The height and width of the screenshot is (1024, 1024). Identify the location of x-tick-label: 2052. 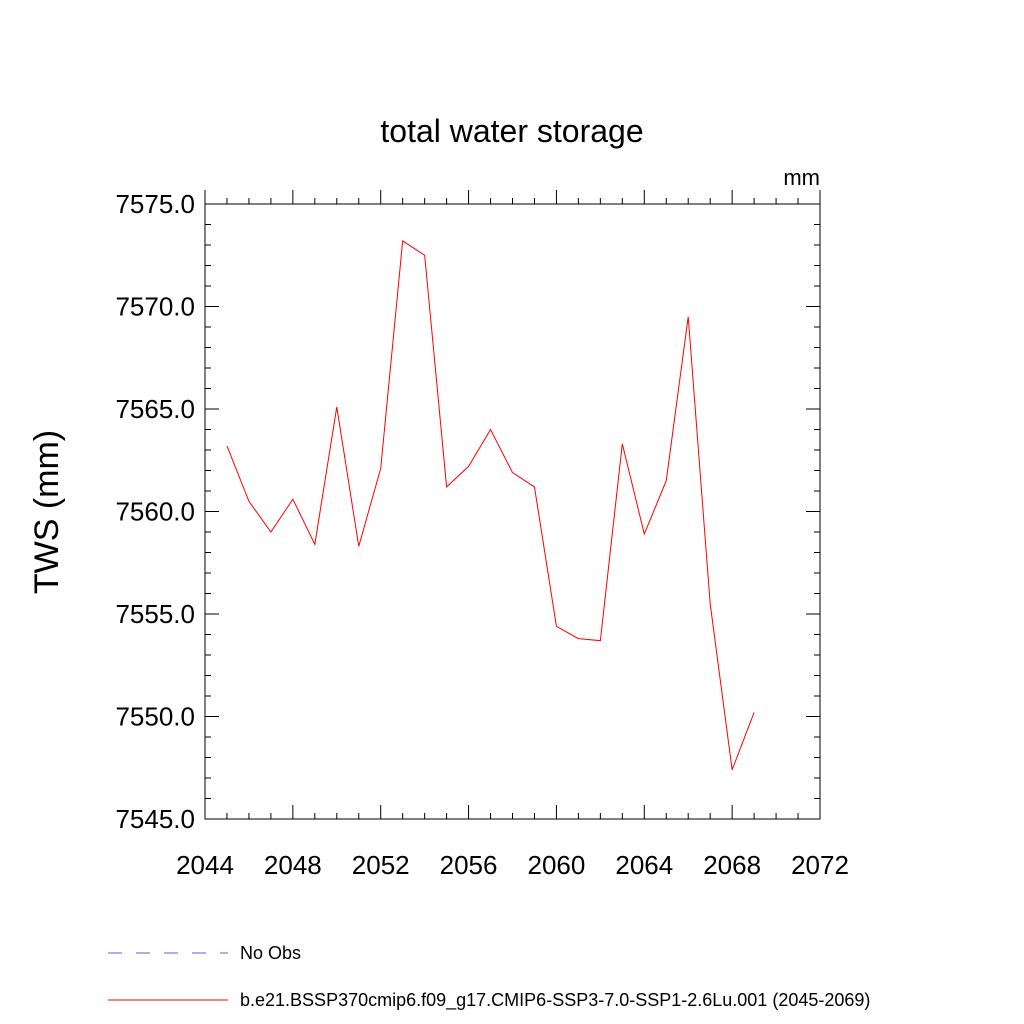
(381, 865).